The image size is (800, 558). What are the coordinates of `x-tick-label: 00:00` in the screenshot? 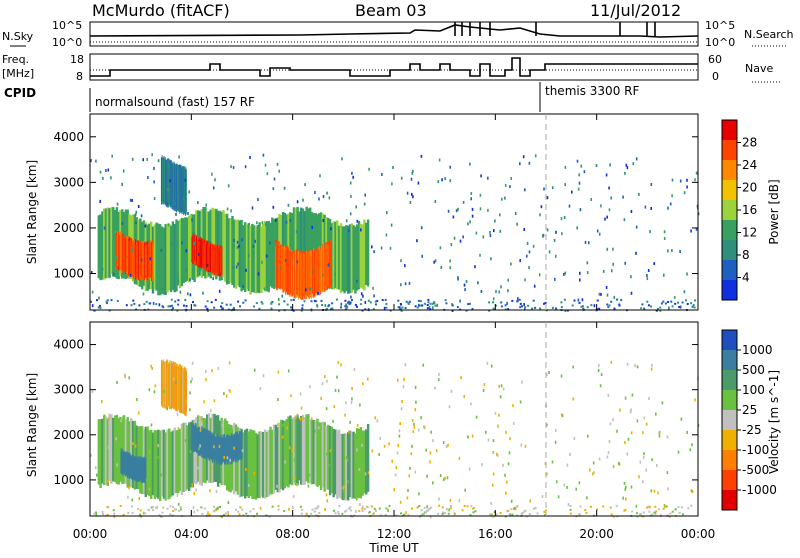 It's located at (90, 534).